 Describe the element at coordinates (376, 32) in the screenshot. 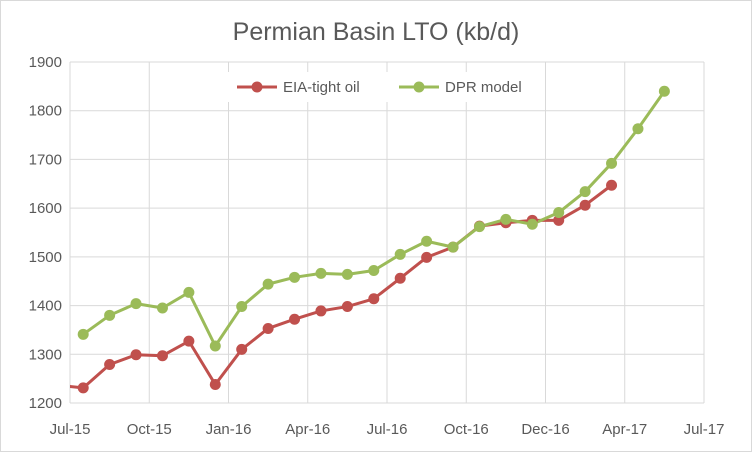

I see `chart-title: Permian Basin LTO (kb/d)` at that location.